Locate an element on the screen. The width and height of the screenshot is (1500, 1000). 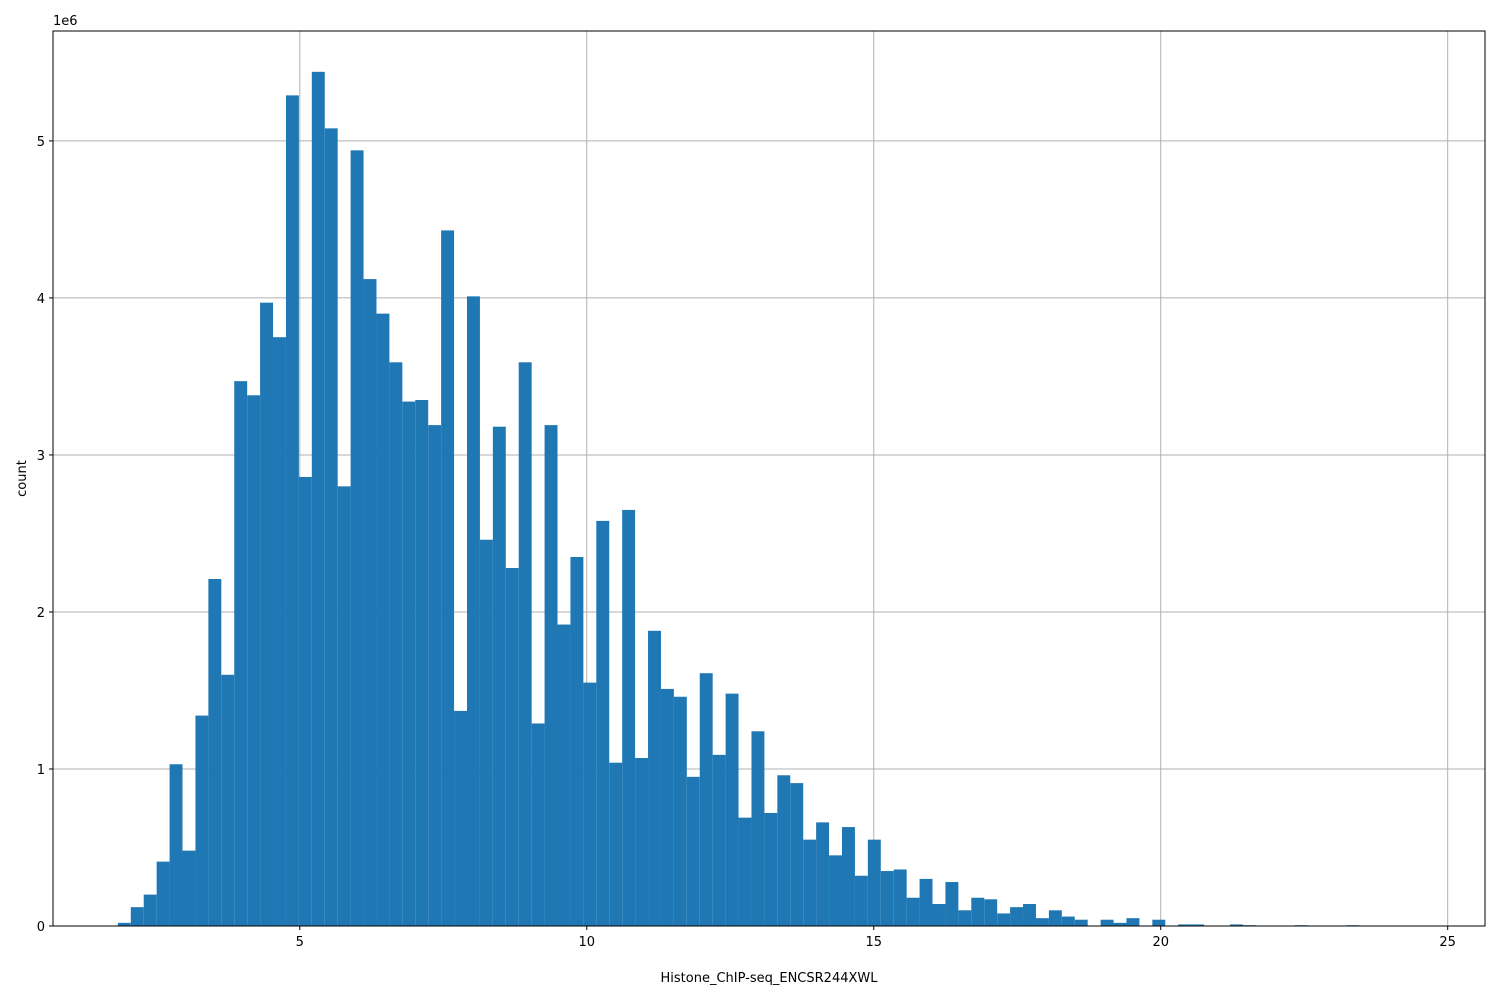
y-tick-label: 0 is located at coordinates (41, 927).